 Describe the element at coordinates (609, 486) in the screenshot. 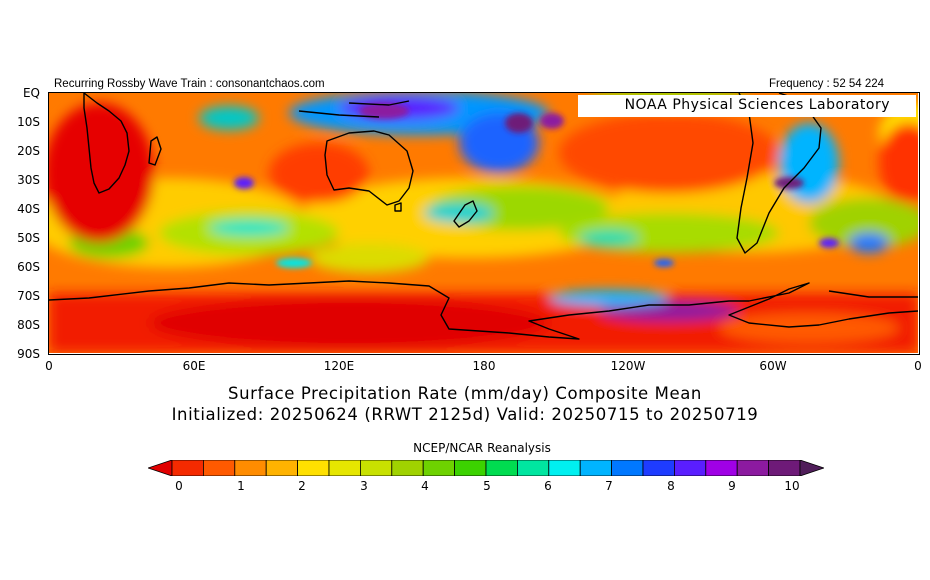

I see `colorbar-label: 7` at that location.